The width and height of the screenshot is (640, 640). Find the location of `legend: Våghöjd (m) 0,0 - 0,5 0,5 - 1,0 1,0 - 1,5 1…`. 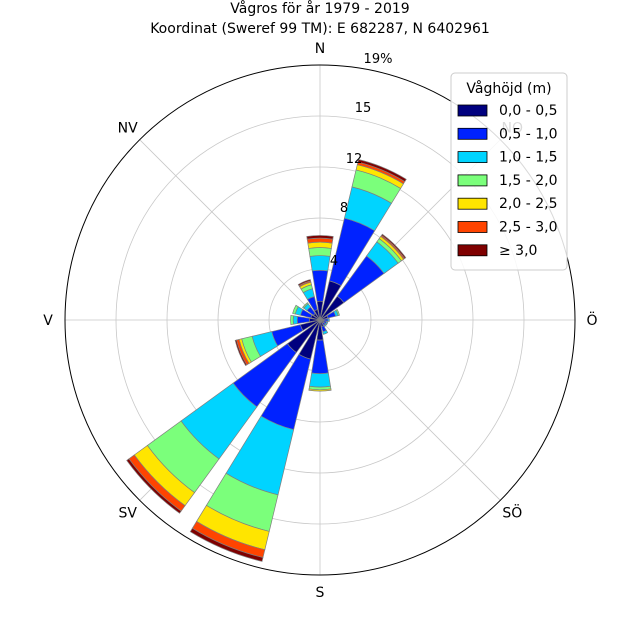

legend: Våghöjd (m) 0,0 - 0,5 0,5 - 1,0 1,0 - 1,5 1… is located at coordinates (509, 171).